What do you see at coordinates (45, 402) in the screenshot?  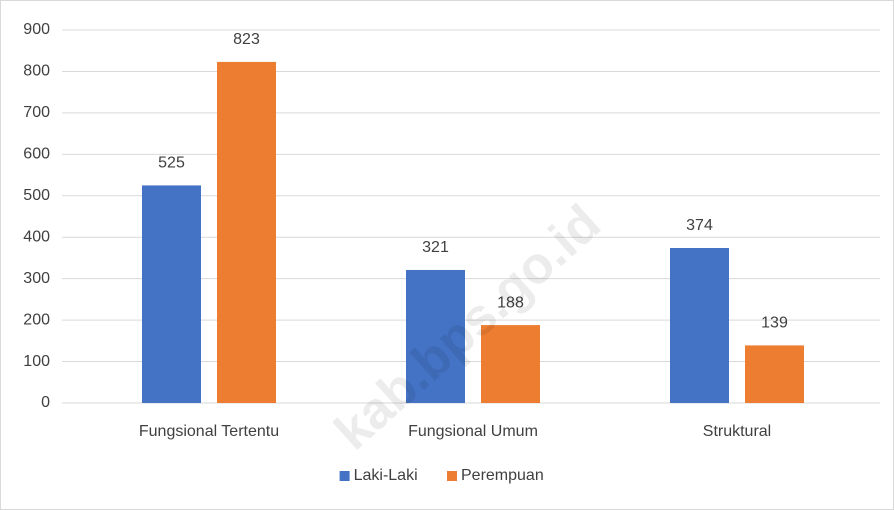 I see `y-tick-label: 0` at bounding box center [45, 402].